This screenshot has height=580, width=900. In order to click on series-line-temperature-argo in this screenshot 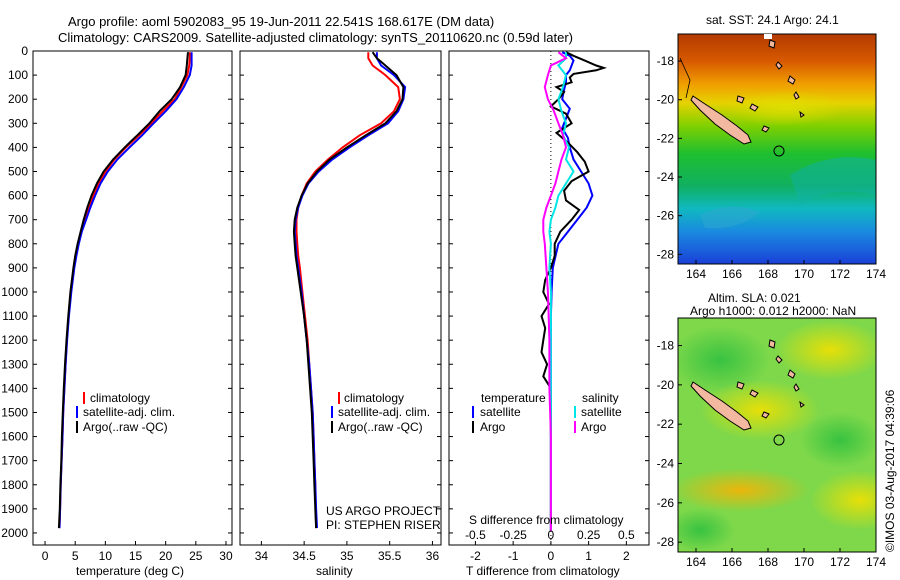, I will do `click(573, 291)`.